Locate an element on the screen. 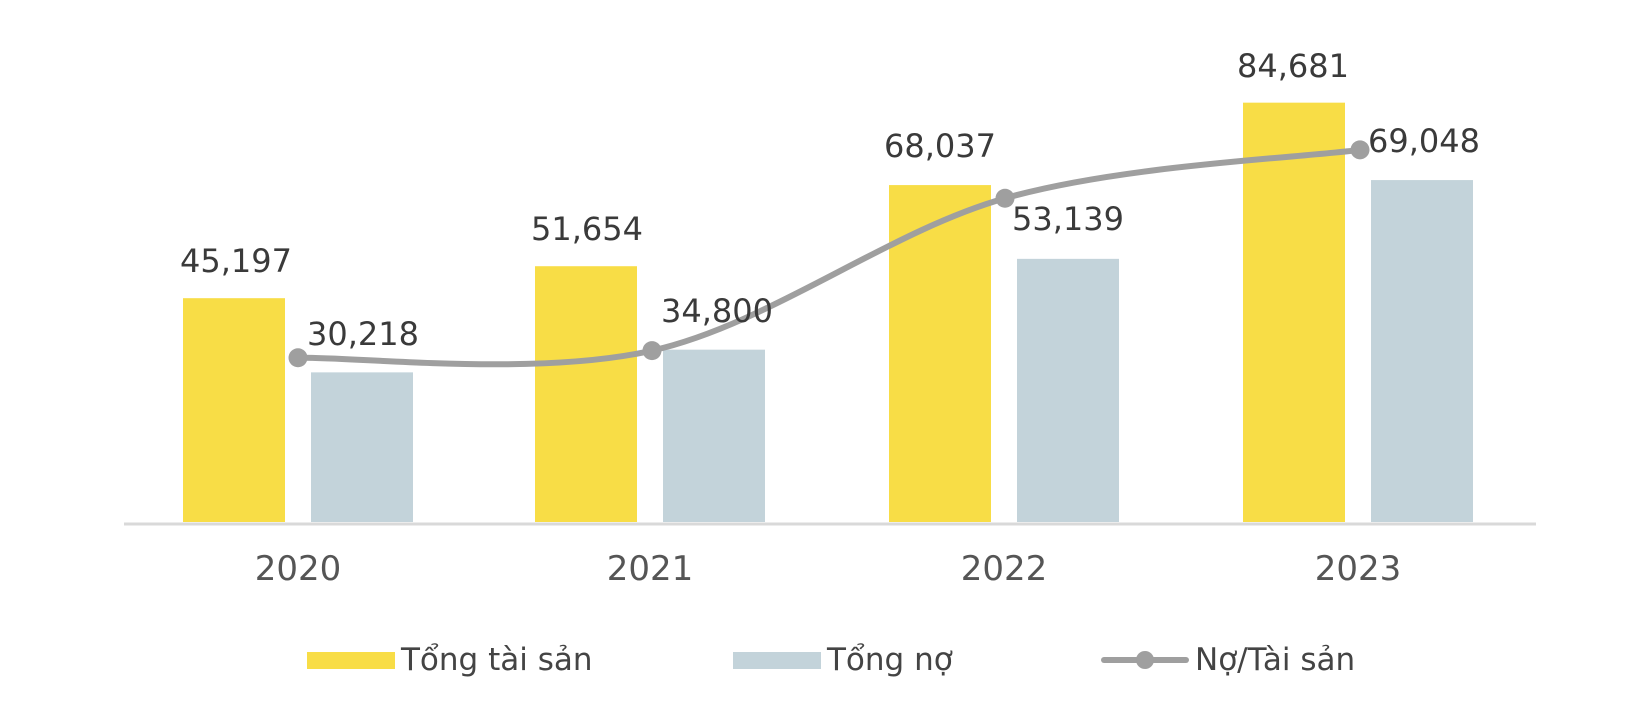 The image size is (1651, 701). ratio-point-2020 is located at coordinates (298, 358).